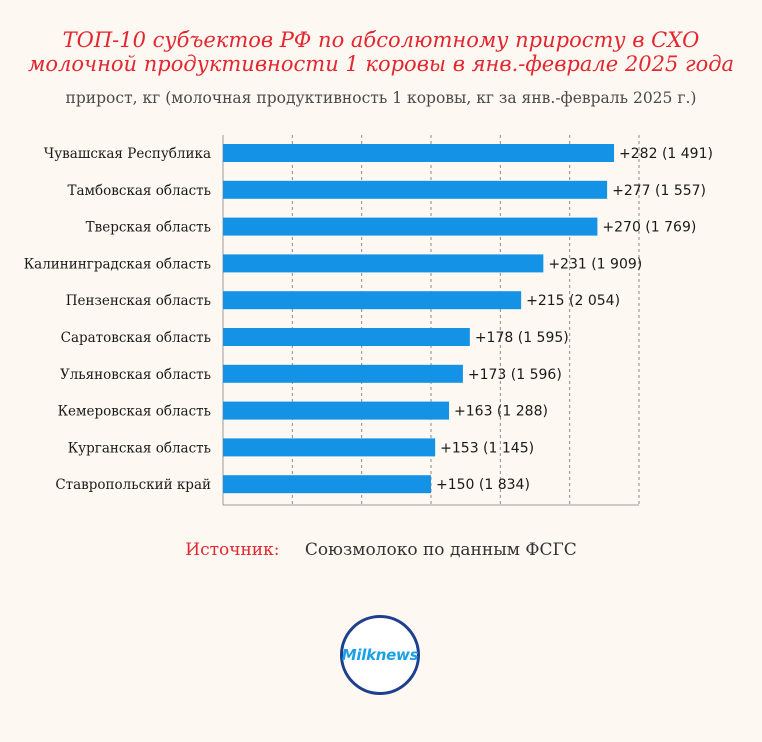 The image size is (762, 742). I want to click on logo-text: Milknews, so click(380, 655).